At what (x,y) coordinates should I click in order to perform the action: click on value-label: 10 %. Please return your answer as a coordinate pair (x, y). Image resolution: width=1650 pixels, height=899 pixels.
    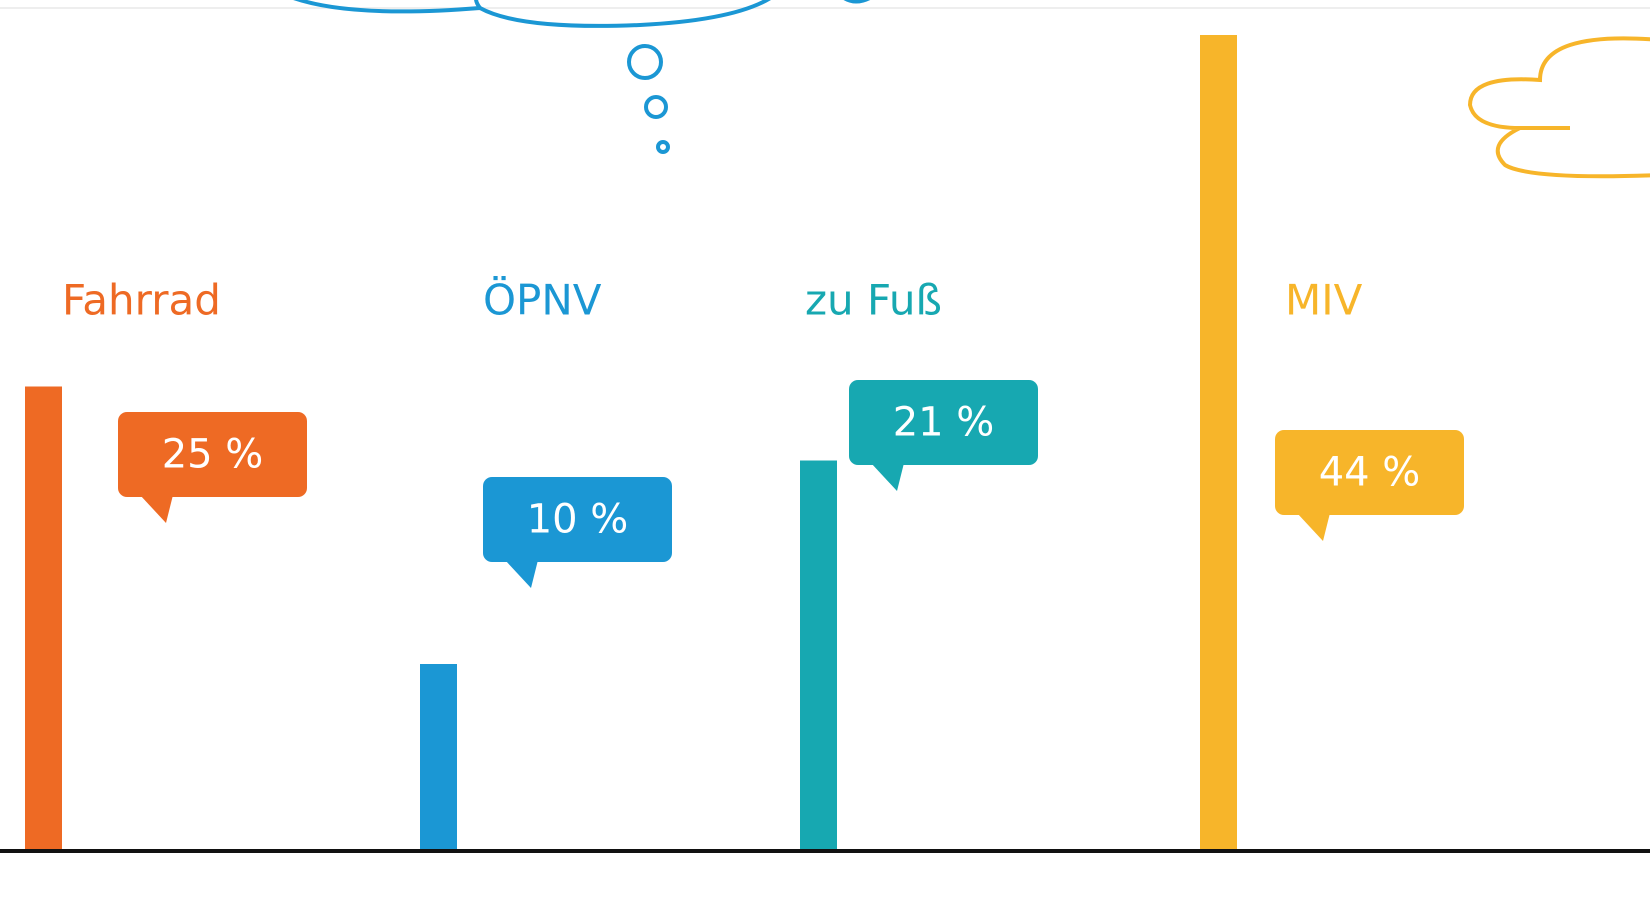
    Looking at the image, I should click on (578, 520).